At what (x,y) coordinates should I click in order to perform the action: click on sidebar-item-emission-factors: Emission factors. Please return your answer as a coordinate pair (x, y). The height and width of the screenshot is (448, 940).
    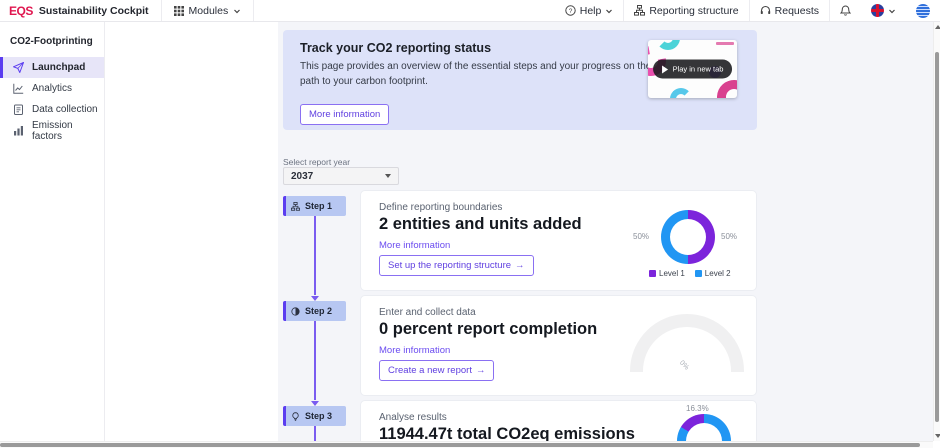
    Looking at the image, I should click on (52, 130).